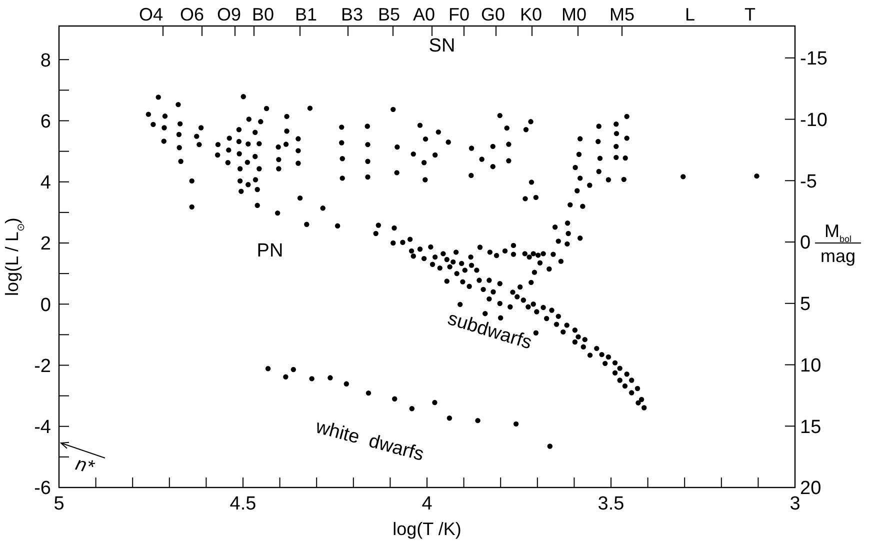  What do you see at coordinates (531, 14) in the screenshot?
I see `text: K0` at bounding box center [531, 14].